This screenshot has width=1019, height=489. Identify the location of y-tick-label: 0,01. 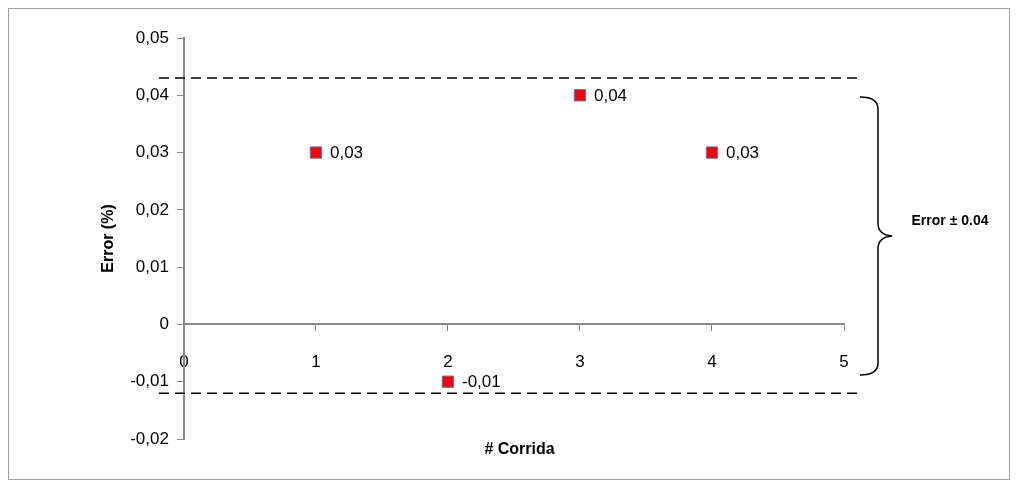
(152, 266).